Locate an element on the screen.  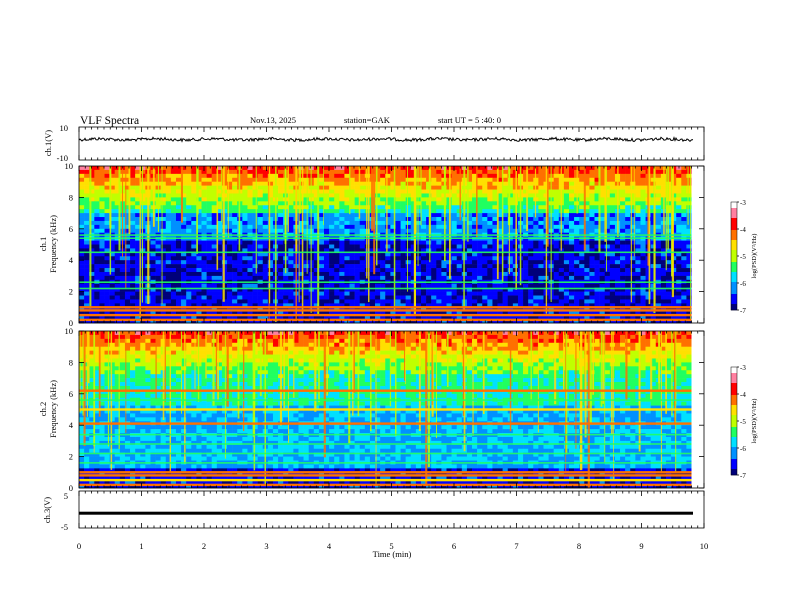
colorbar-segment is located at coordinates (734, 303).